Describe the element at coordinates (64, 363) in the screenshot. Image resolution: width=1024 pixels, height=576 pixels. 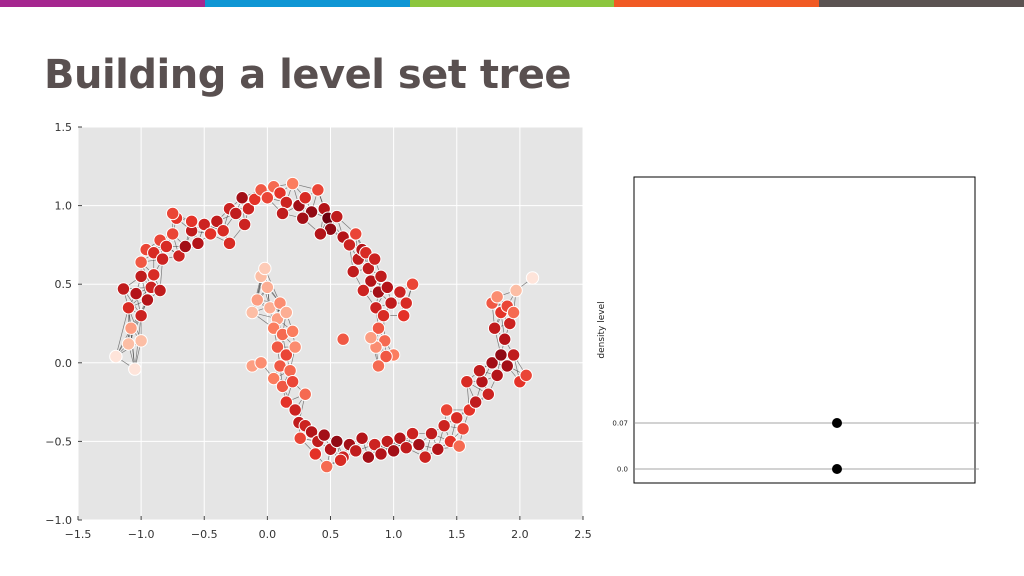
I see `y-tick-label: 0.0` at that location.